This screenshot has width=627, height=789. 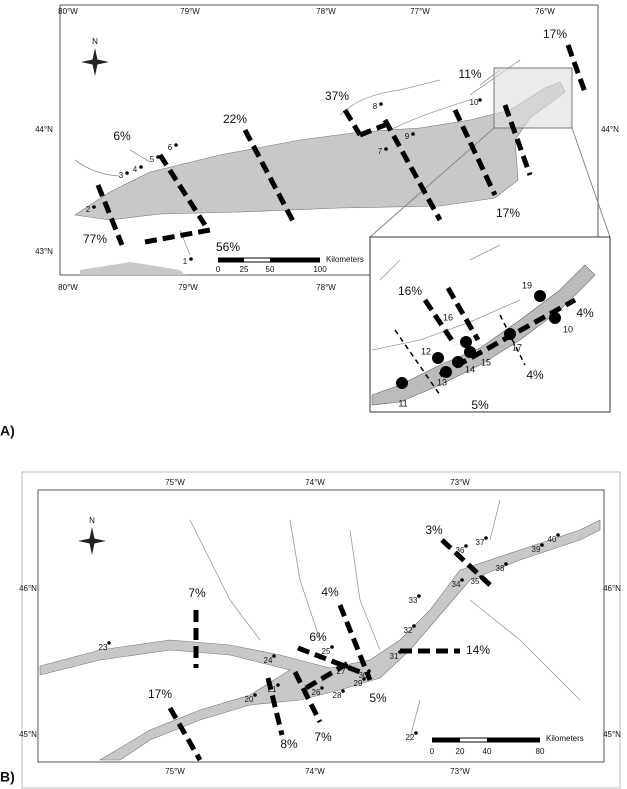 What do you see at coordinates (552, 539) in the screenshot?
I see `site-label: 40` at bounding box center [552, 539].